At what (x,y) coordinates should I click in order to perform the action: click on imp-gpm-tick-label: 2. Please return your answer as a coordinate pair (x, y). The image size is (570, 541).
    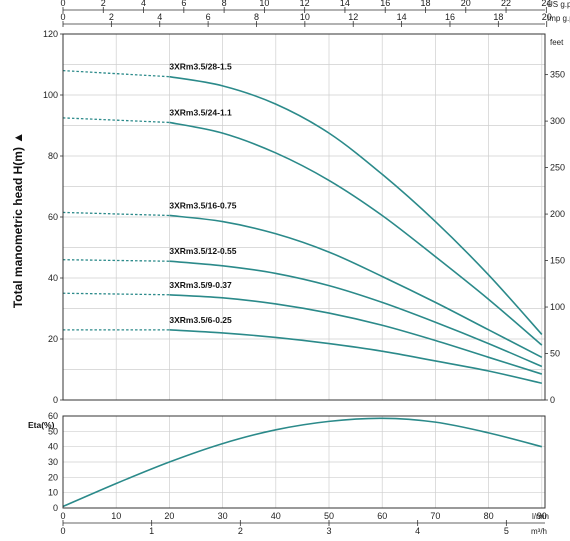
    Looking at the image, I should click on (111, 17).